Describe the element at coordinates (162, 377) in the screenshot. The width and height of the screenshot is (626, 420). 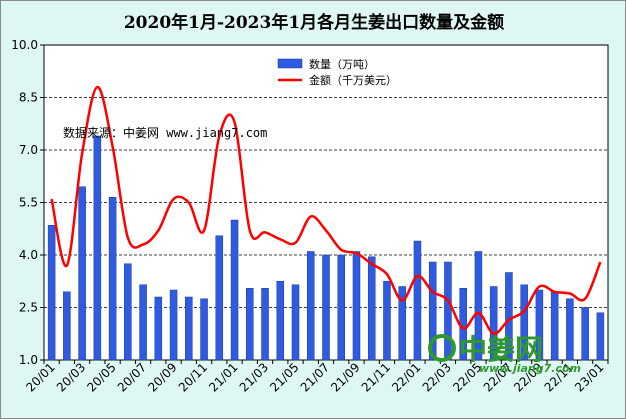
I see `x-tick-label: 20/09` at that location.